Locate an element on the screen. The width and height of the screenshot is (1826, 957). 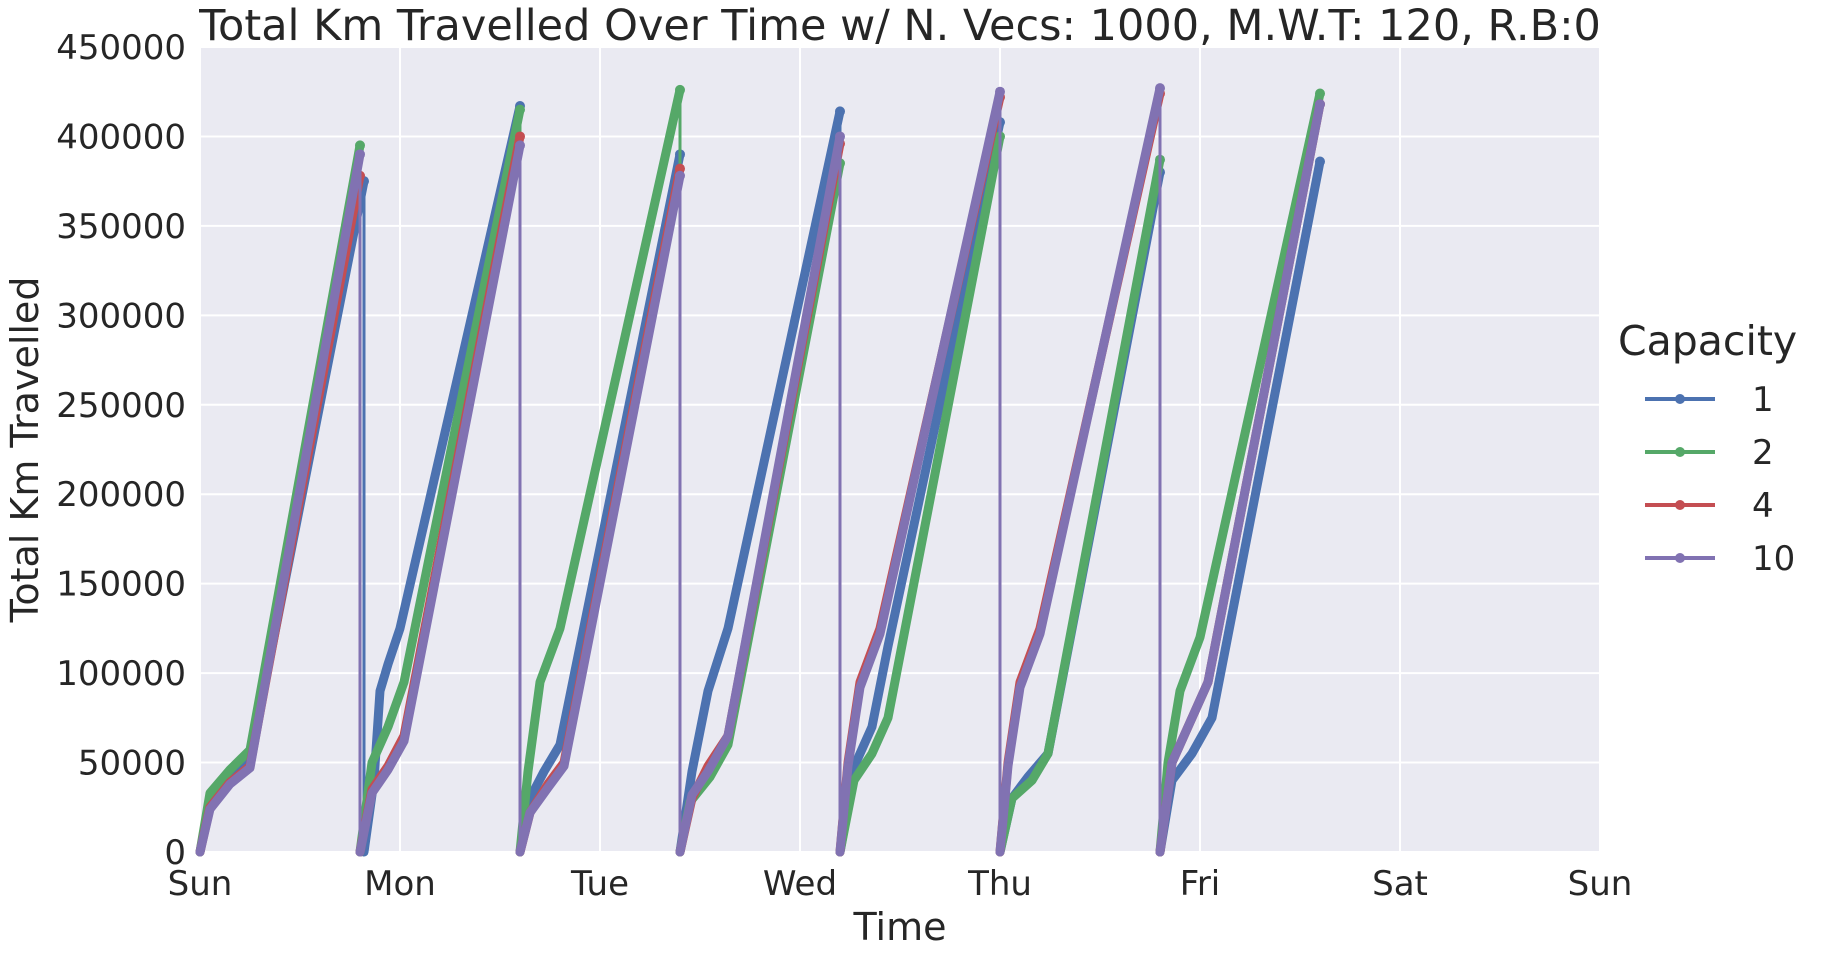
series-1-point is located at coordinates (1320, 161).